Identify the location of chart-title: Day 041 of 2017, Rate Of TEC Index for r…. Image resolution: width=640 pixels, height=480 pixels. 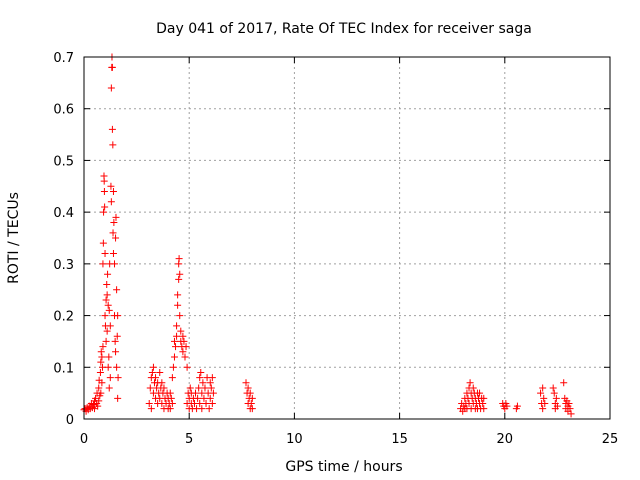
(344, 29).